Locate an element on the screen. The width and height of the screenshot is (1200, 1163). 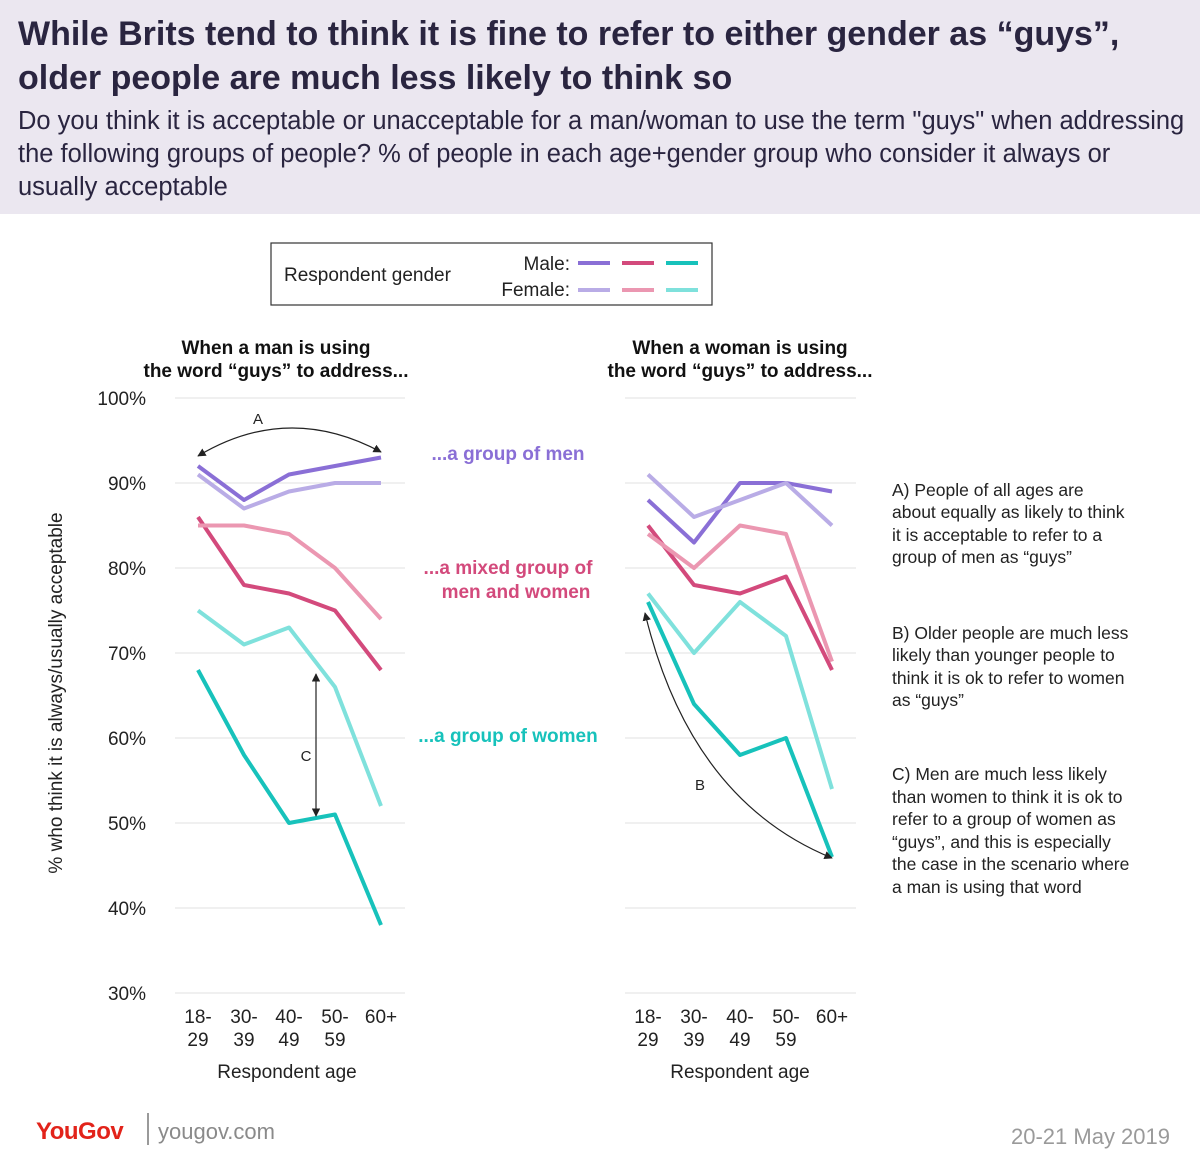
y-tick-label: 80% is located at coordinates (127, 569).